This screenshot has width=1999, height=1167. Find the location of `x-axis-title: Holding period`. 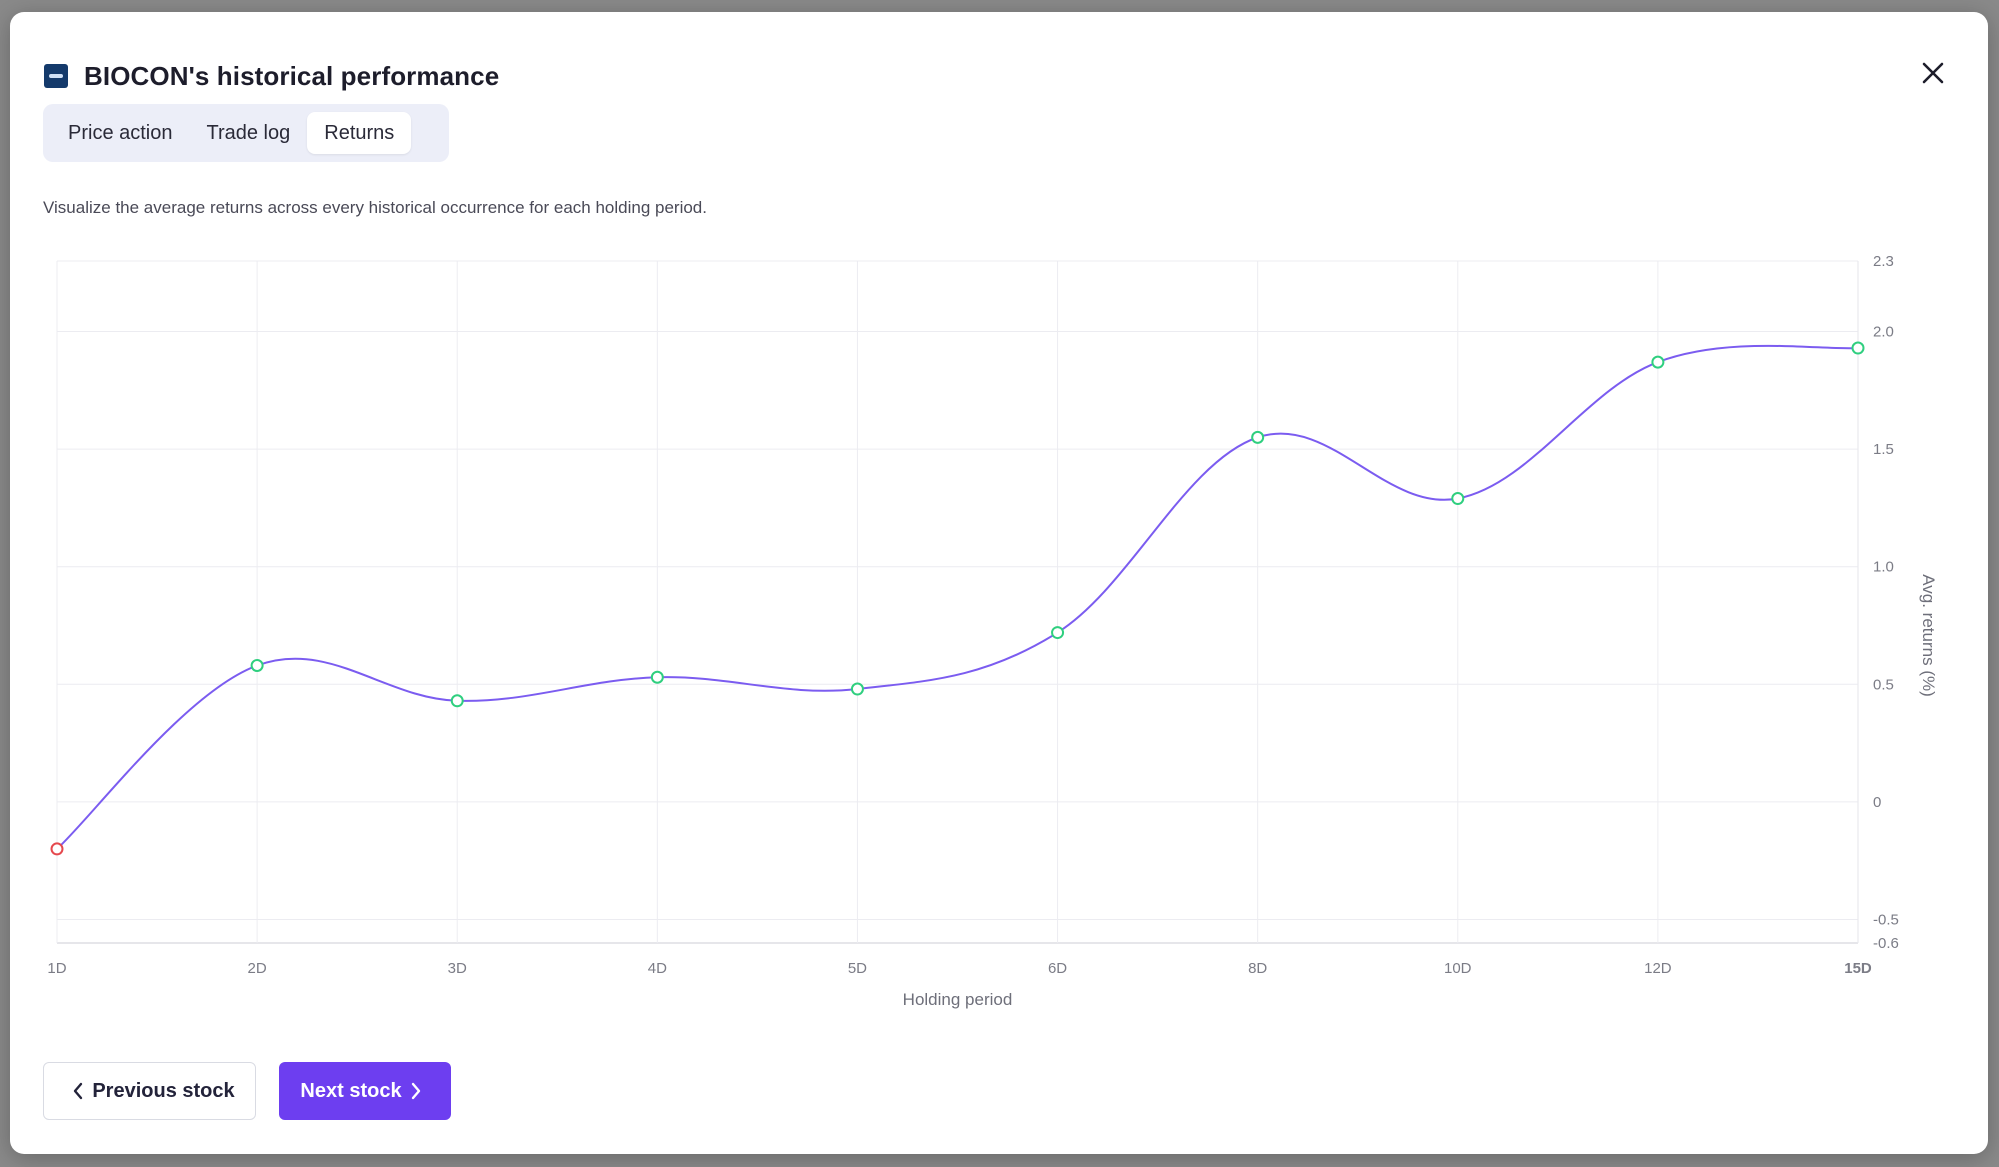

x-axis-title: Holding period is located at coordinates (958, 999).